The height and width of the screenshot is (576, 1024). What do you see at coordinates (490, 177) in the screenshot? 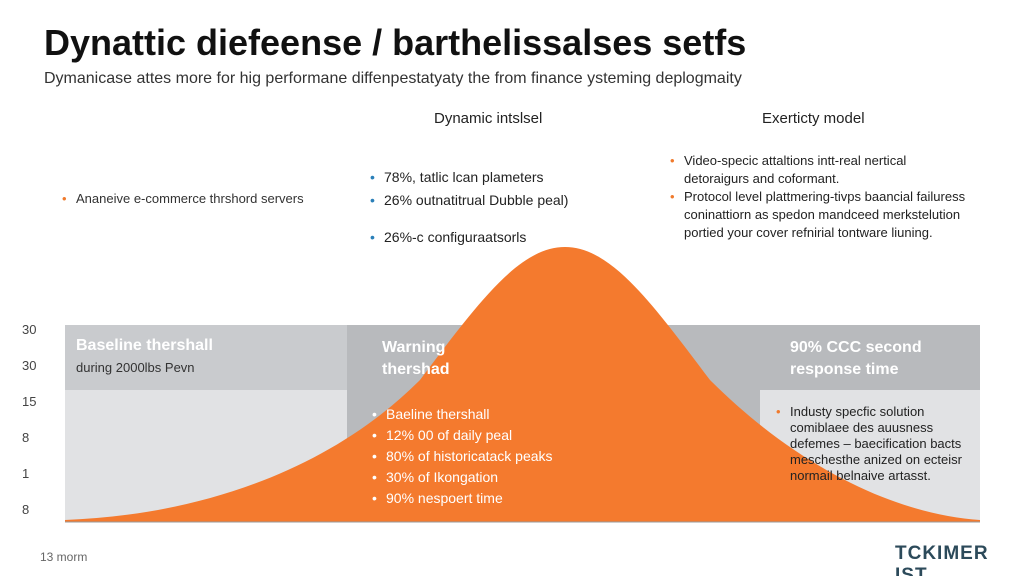
I see `bullet-item: 78%, tatlic lcan plameters` at bounding box center [490, 177].